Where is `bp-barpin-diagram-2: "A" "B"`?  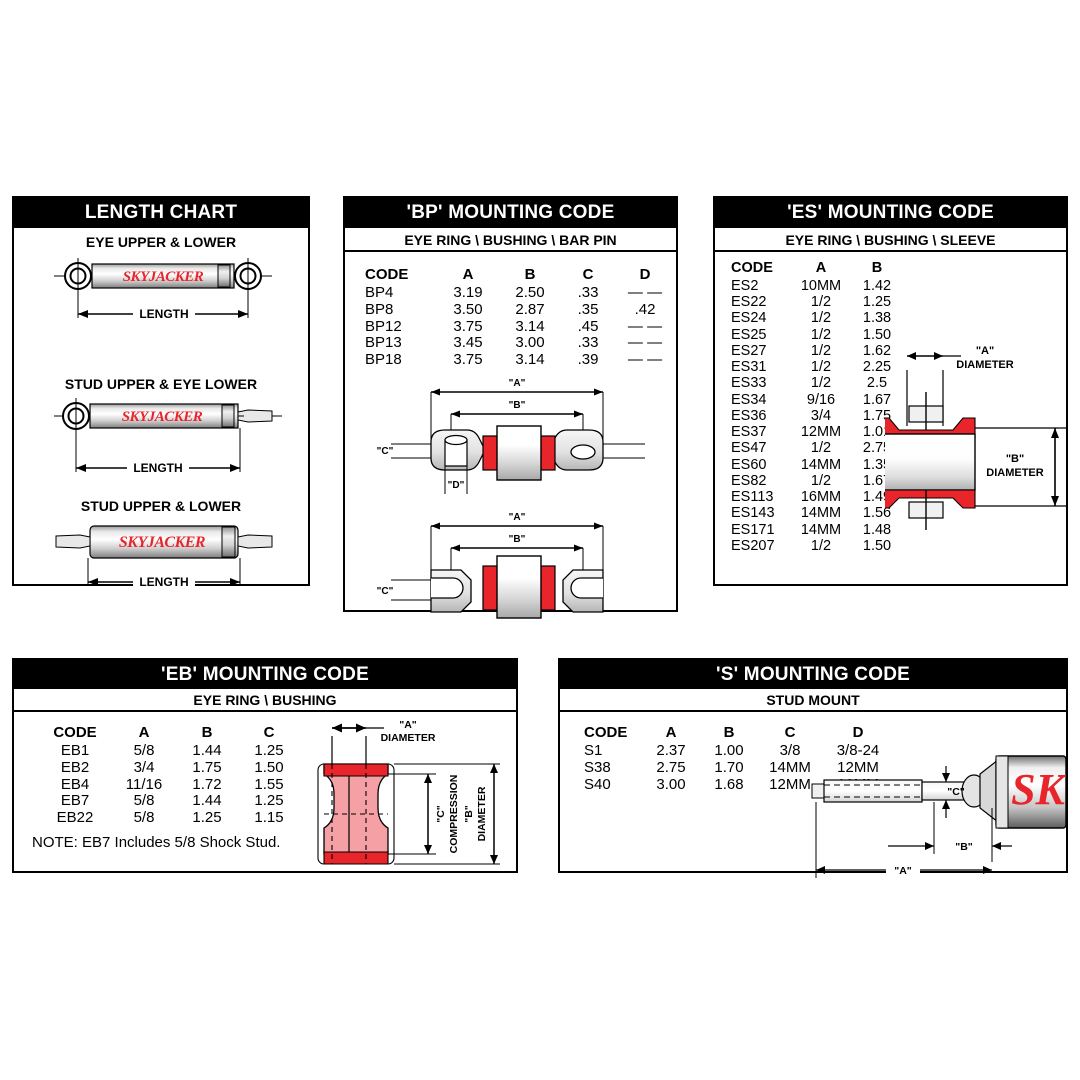 bp-barpin-diagram-2: "A" "B" is located at coordinates (490, 565).